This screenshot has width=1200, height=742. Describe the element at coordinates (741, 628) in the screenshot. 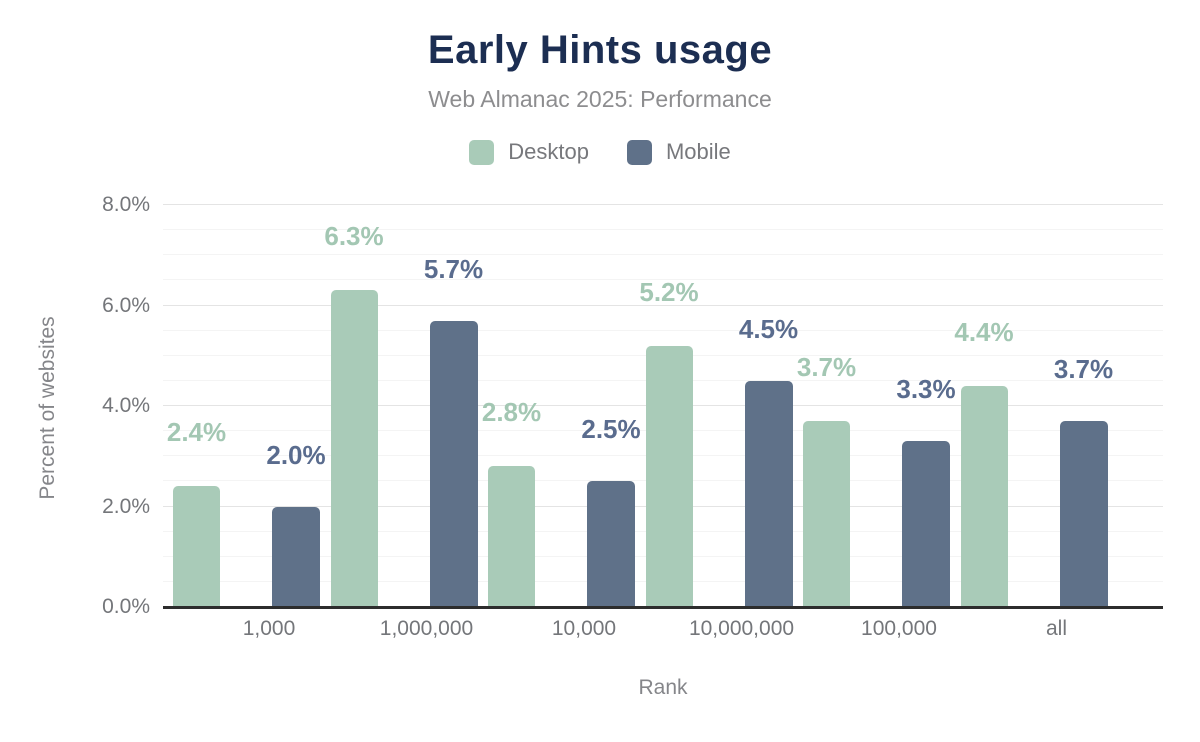

I see `x-tick-label: 10,000,000` at that location.